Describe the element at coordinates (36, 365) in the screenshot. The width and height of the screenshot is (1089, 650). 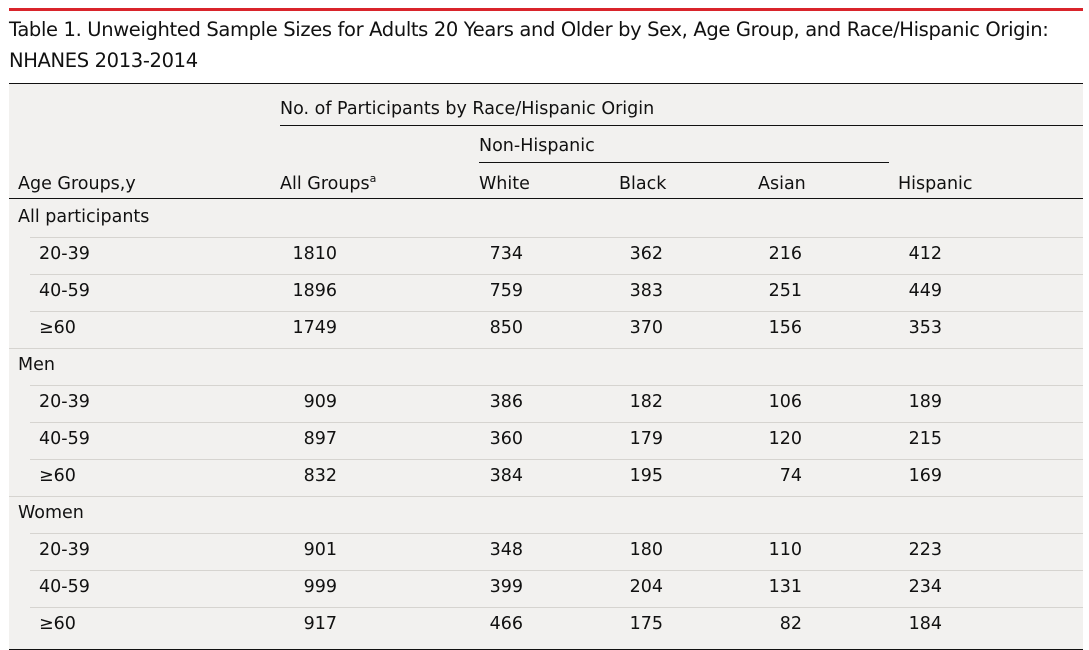
I see `group-label: Men` at that location.